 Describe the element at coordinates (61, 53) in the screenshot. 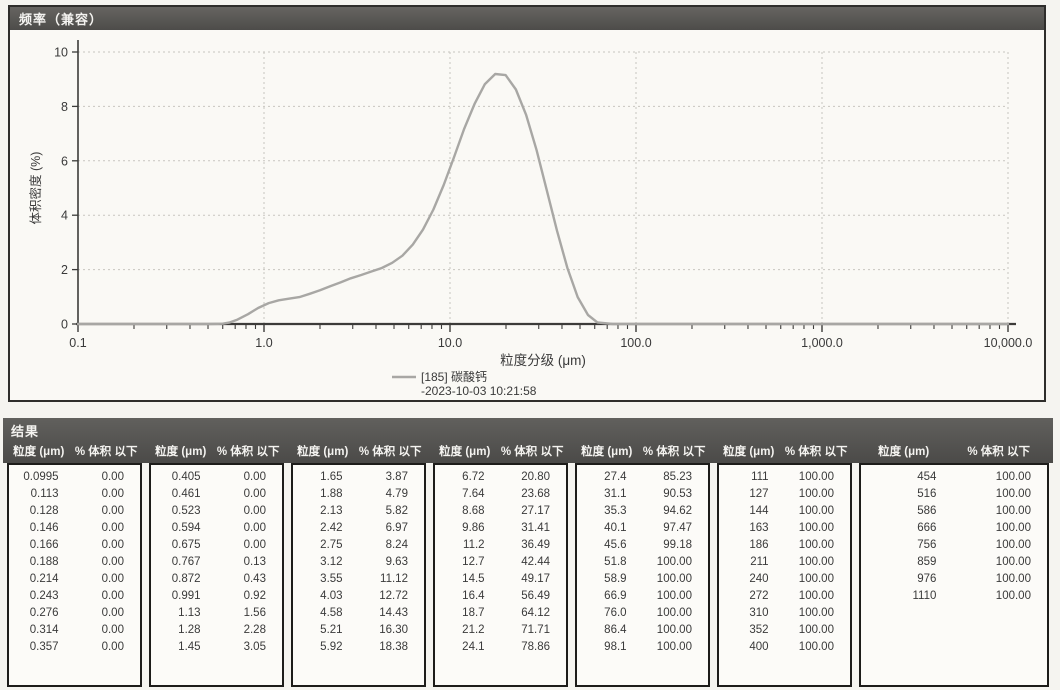

I see `y-tick-label: 10` at that location.